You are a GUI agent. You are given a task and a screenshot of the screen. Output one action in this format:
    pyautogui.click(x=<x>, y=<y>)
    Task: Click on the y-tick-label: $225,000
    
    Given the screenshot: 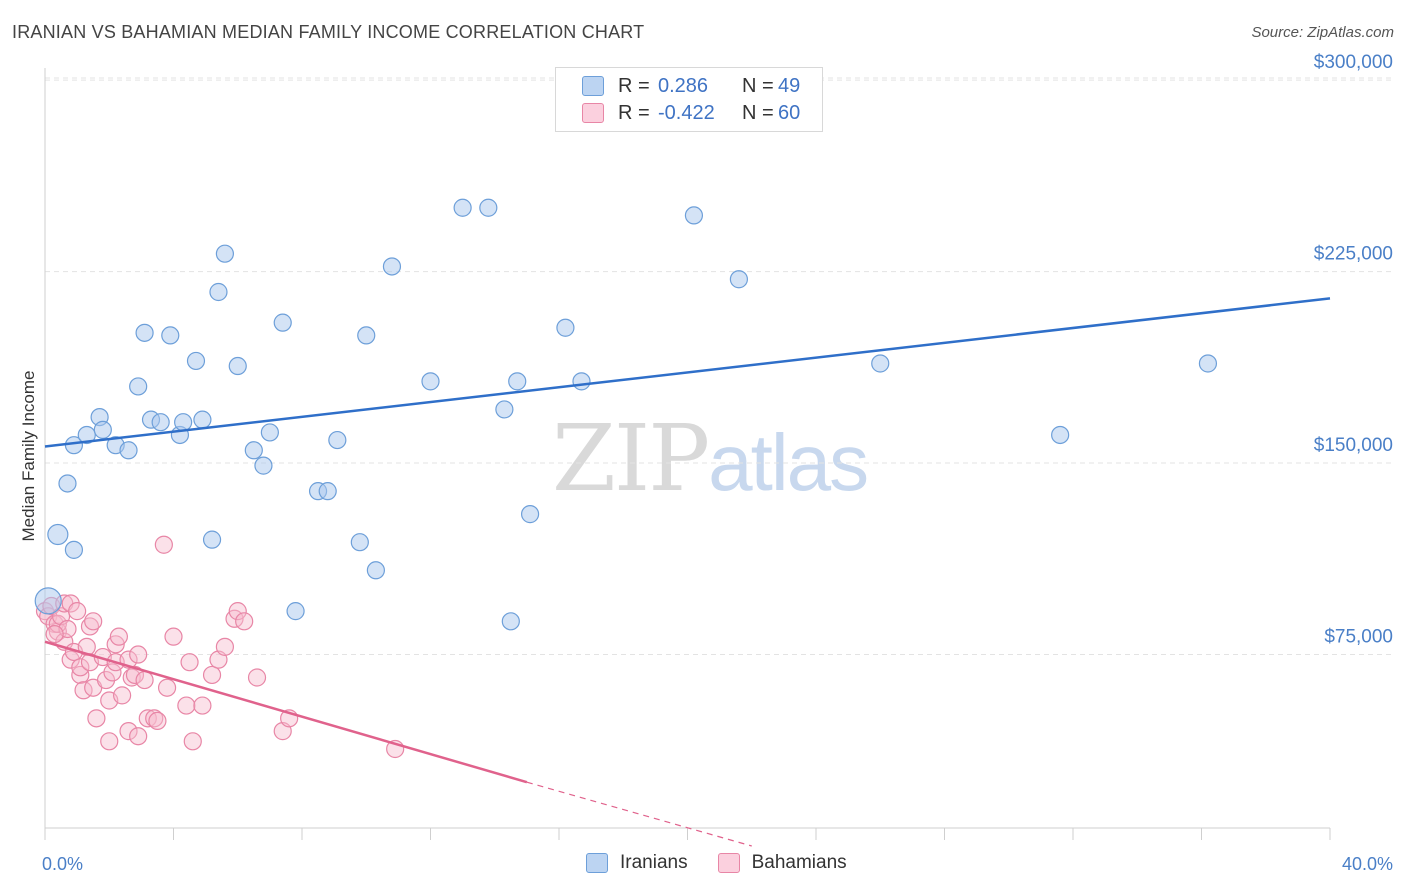 What is the action you would take?
    pyautogui.click(x=1353, y=254)
    